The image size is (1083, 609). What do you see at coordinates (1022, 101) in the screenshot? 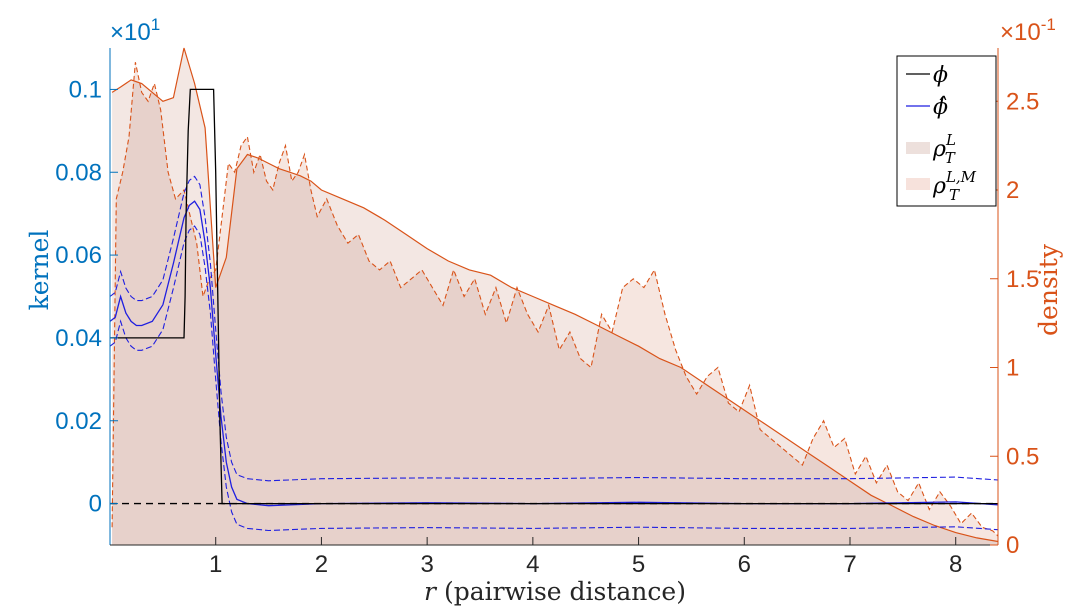
I see `right-tick-label: 2.5` at bounding box center [1022, 101].